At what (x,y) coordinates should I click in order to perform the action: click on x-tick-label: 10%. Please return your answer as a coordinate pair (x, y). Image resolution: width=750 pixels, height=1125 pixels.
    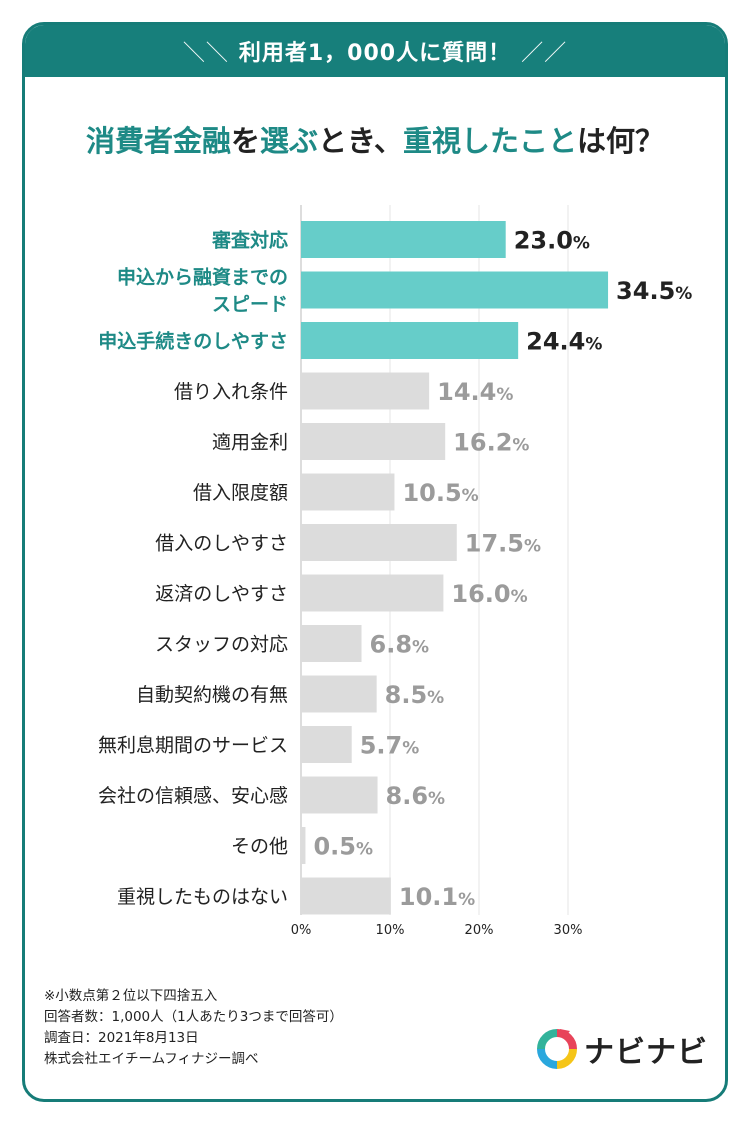
    Looking at the image, I should click on (390, 930).